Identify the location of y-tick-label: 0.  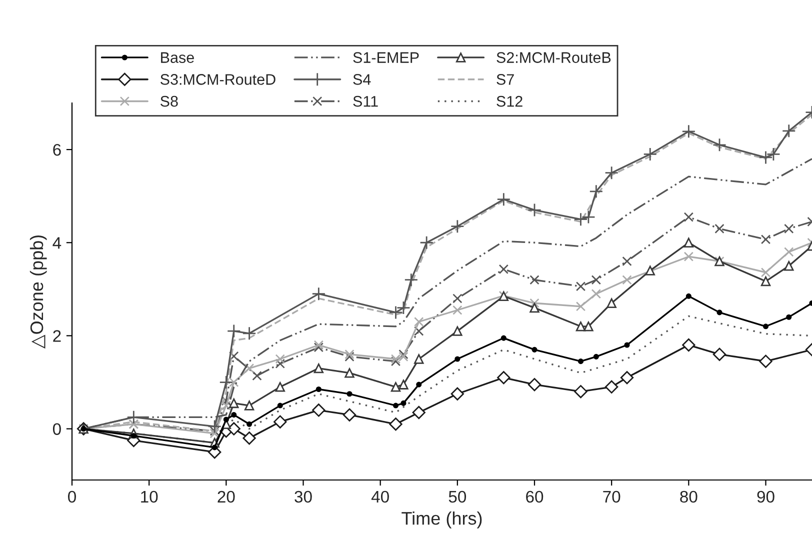
(56, 429).